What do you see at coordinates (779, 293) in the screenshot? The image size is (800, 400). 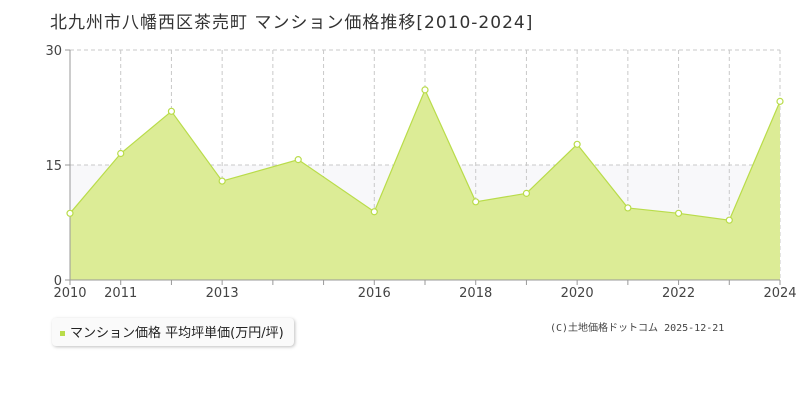 I see `x-tick-label: 2024` at bounding box center [779, 293].